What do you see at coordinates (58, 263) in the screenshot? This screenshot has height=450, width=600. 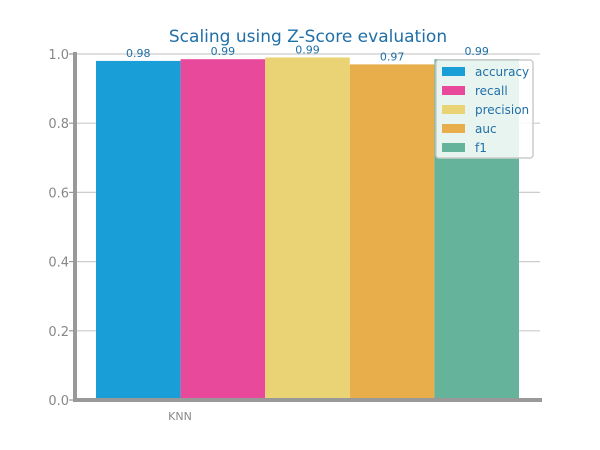 I see `y-tick-label: 0.4` at bounding box center [58, 263].